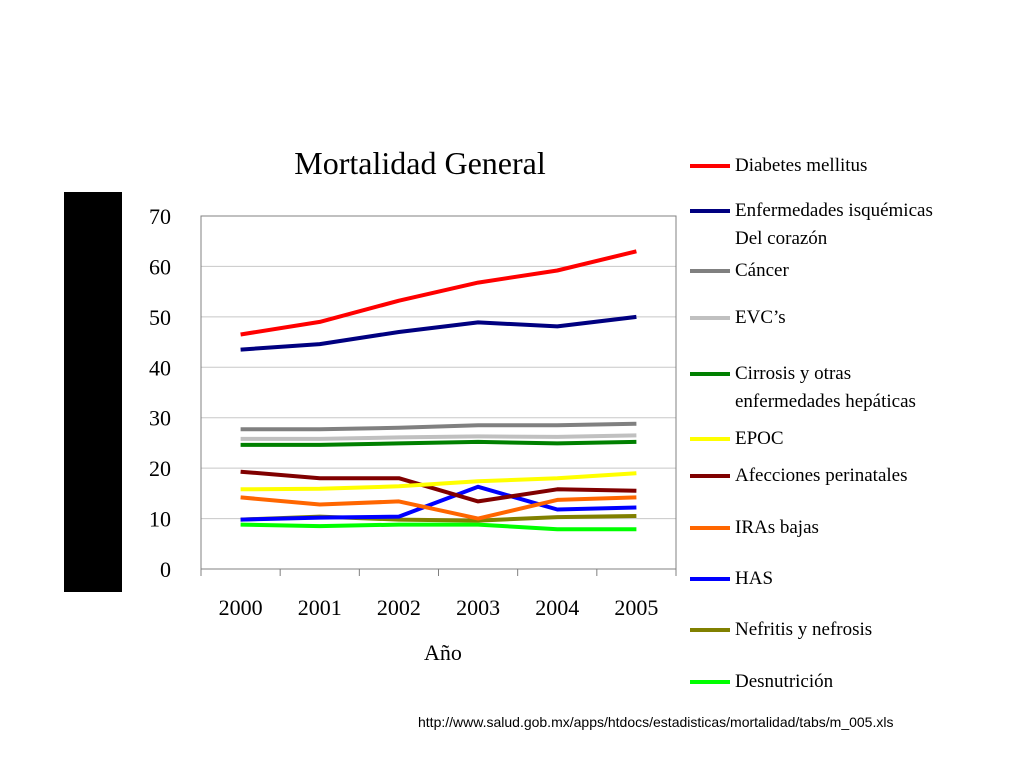  Describe the element at coordinates (160, 266) in the screenshot. I see `y-tick-label: 60` at that location.